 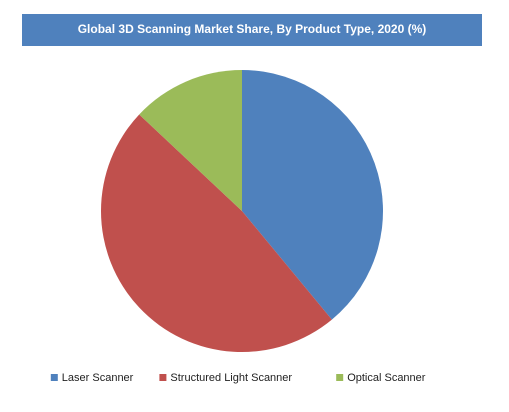 I want to click on legend-label: Structured Light Scanner, so click(x=231, y=378).